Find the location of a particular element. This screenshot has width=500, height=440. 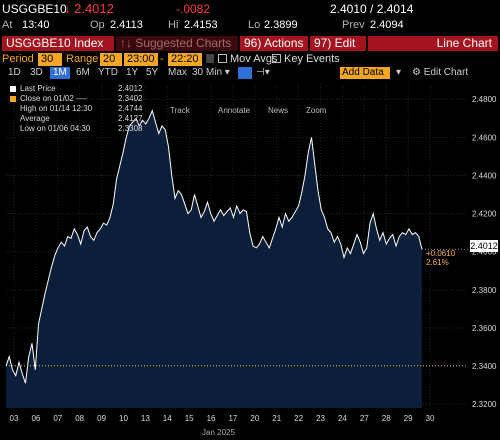

x-tick-label: 23 is located at coordinates (320, 418).